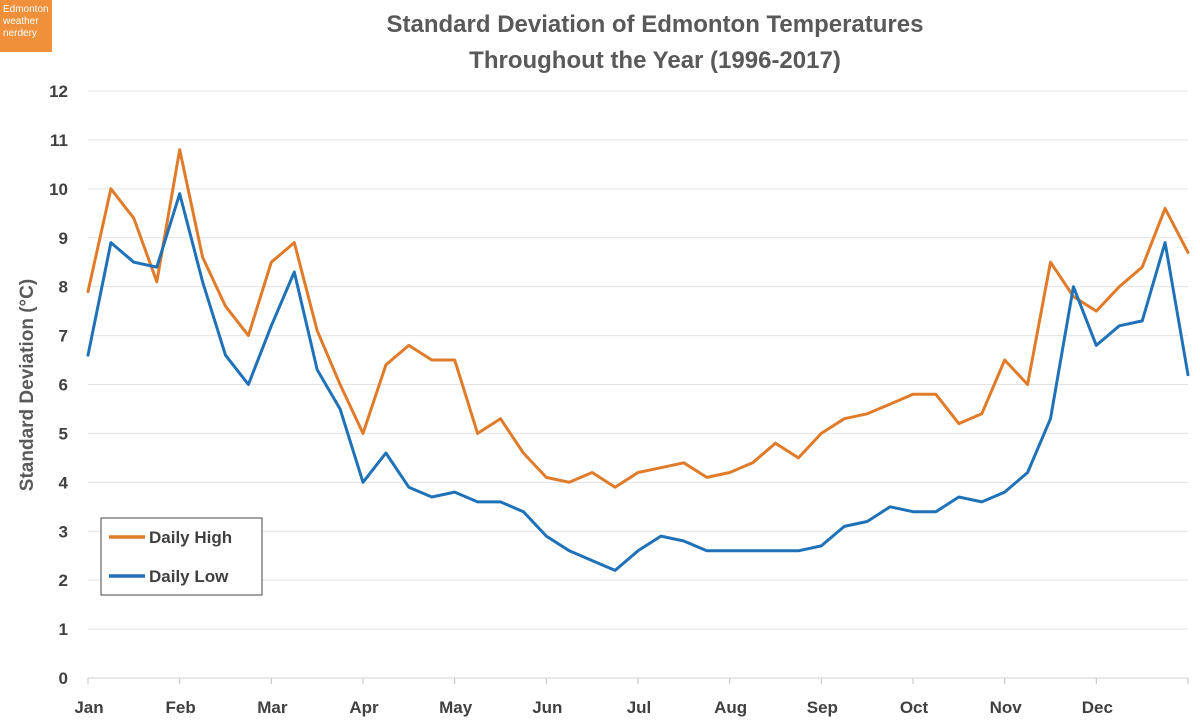 This screenshot has height=727, width=1200. Describe the element at coordinates (456, 707) in the screenshot. I see `x-tick-label-may: May` at that location.